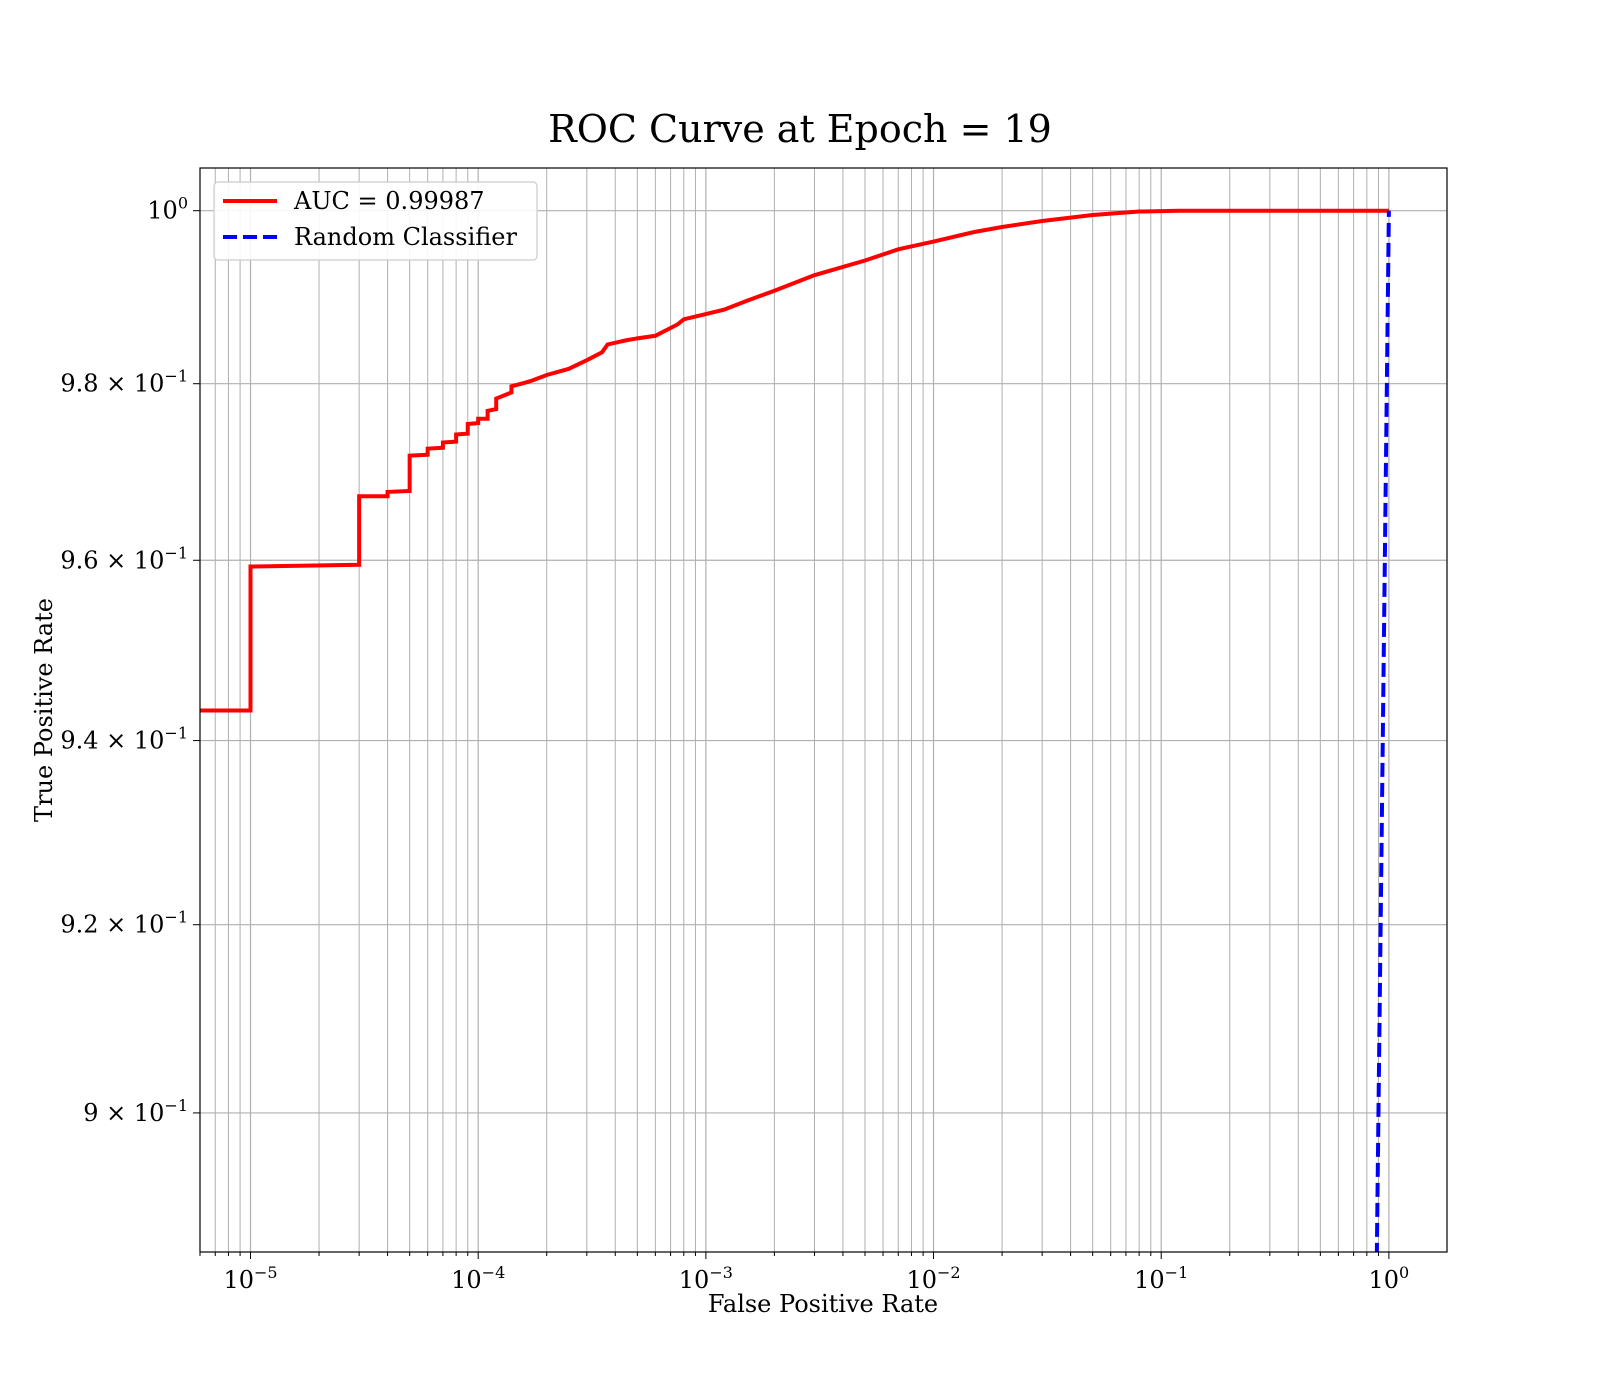  I want to click on chart-title: ROC Curve at Epoch = 19, so click(800, 129).